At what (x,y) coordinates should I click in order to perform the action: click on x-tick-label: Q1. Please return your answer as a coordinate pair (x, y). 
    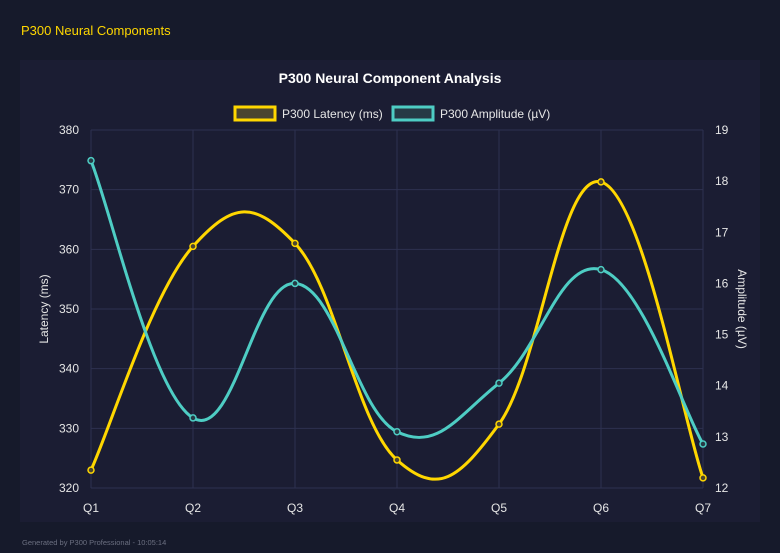
    Looking at the image, I should click on (91, 508).